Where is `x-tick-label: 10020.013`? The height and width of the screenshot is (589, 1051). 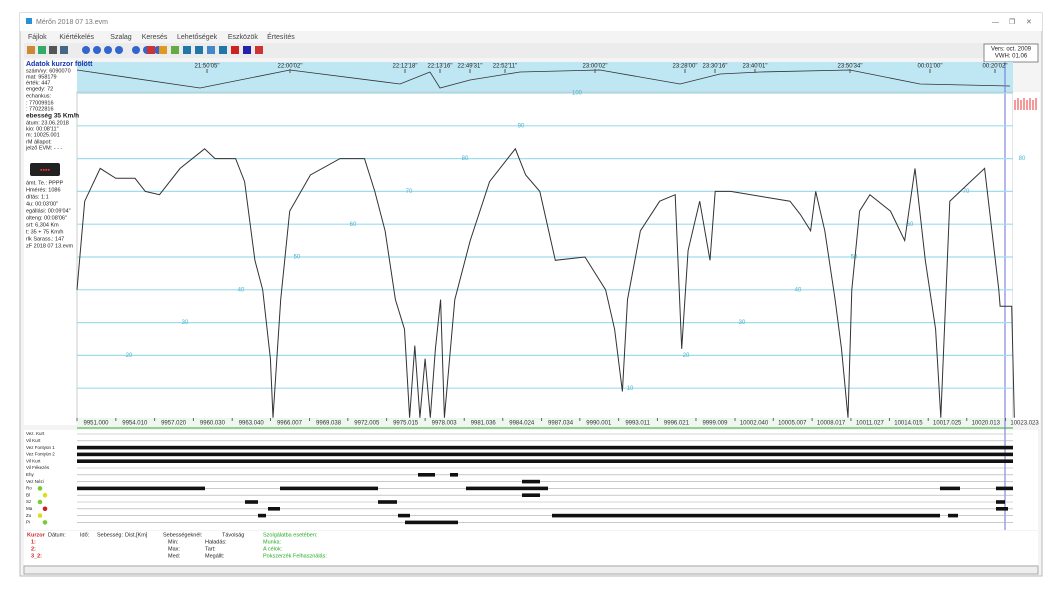 x-tick-label: 10020.013 is located at coordinates (986, 424).